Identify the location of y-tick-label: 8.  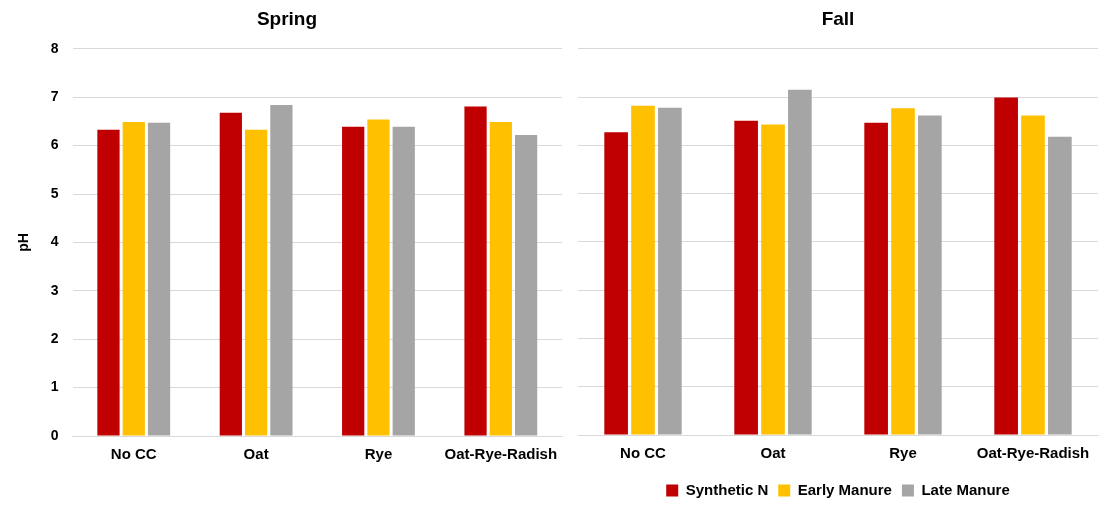
(54, 47).